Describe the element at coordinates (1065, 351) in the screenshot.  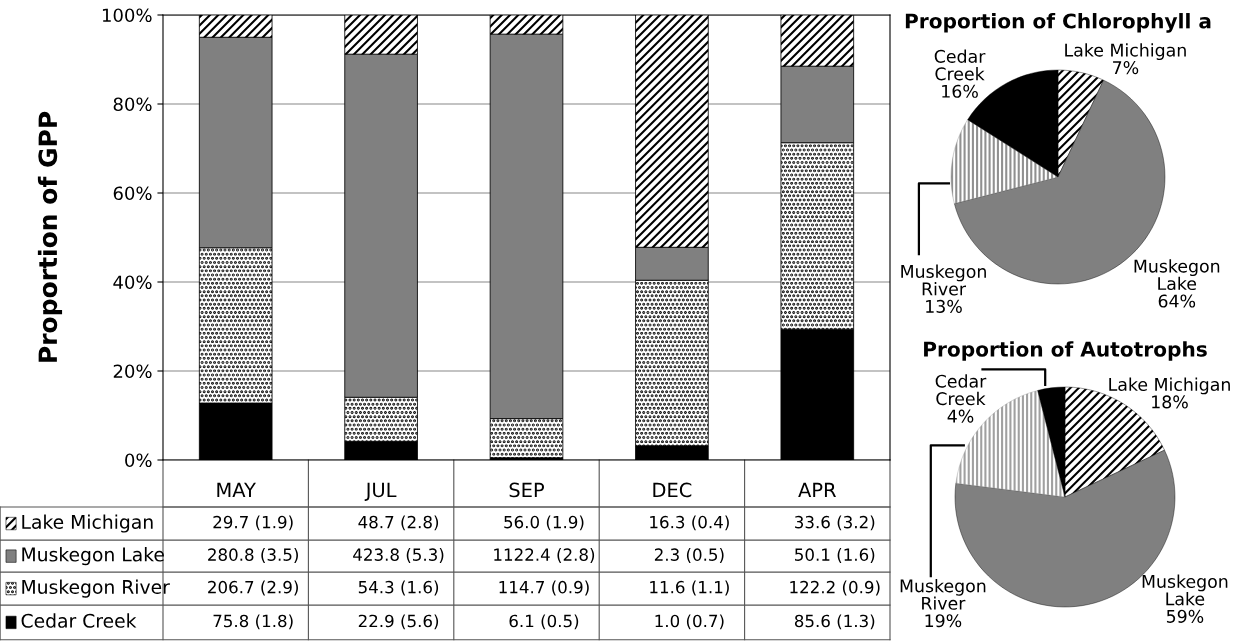
I see `chart-title: Proportion of Autotrophs` at that location.